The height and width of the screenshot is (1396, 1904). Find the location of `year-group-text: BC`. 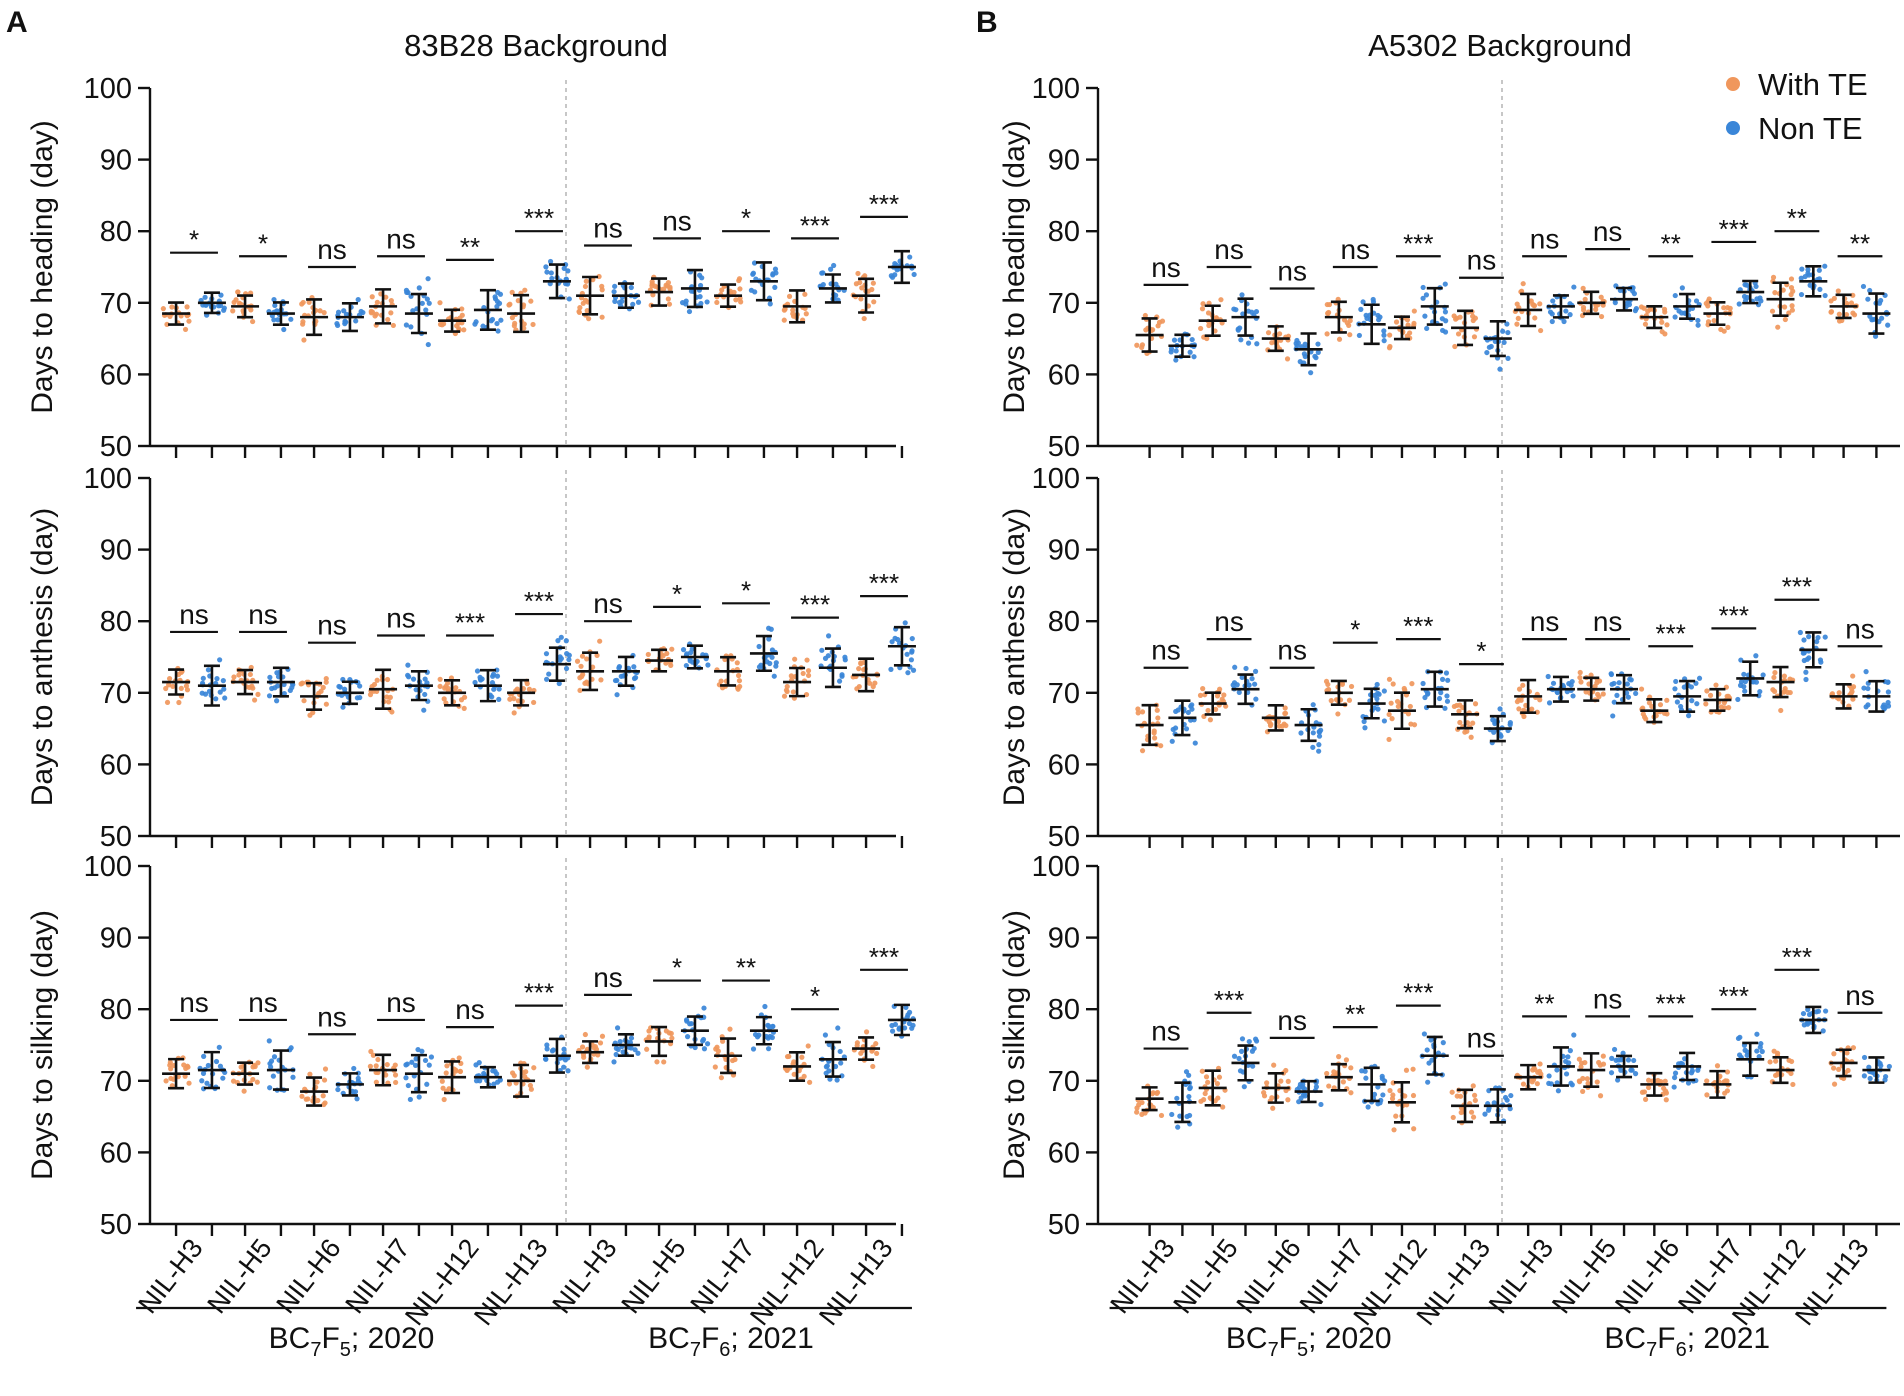

year-group-text: BC is located at coordinates (1625, 1338).